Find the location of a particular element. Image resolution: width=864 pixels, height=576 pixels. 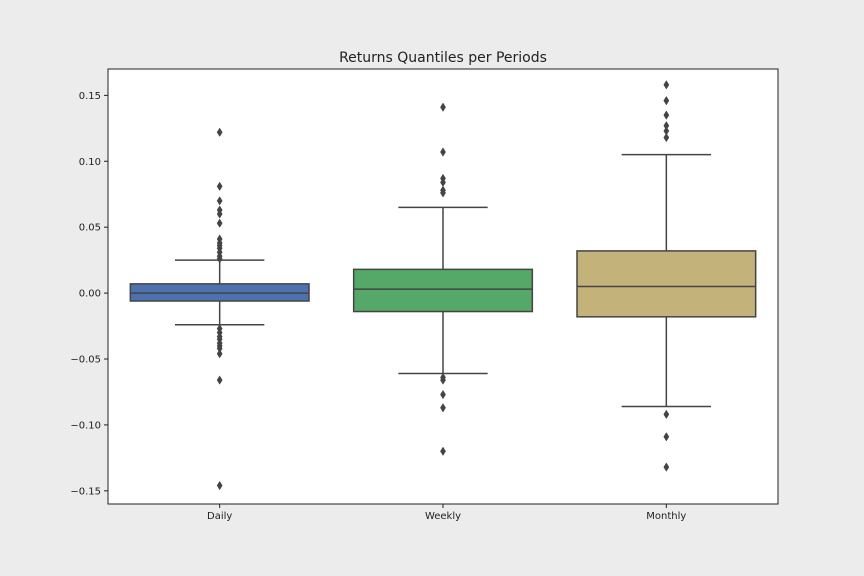

y-tick-label: 0.00 is located at coordinates (90, 294).